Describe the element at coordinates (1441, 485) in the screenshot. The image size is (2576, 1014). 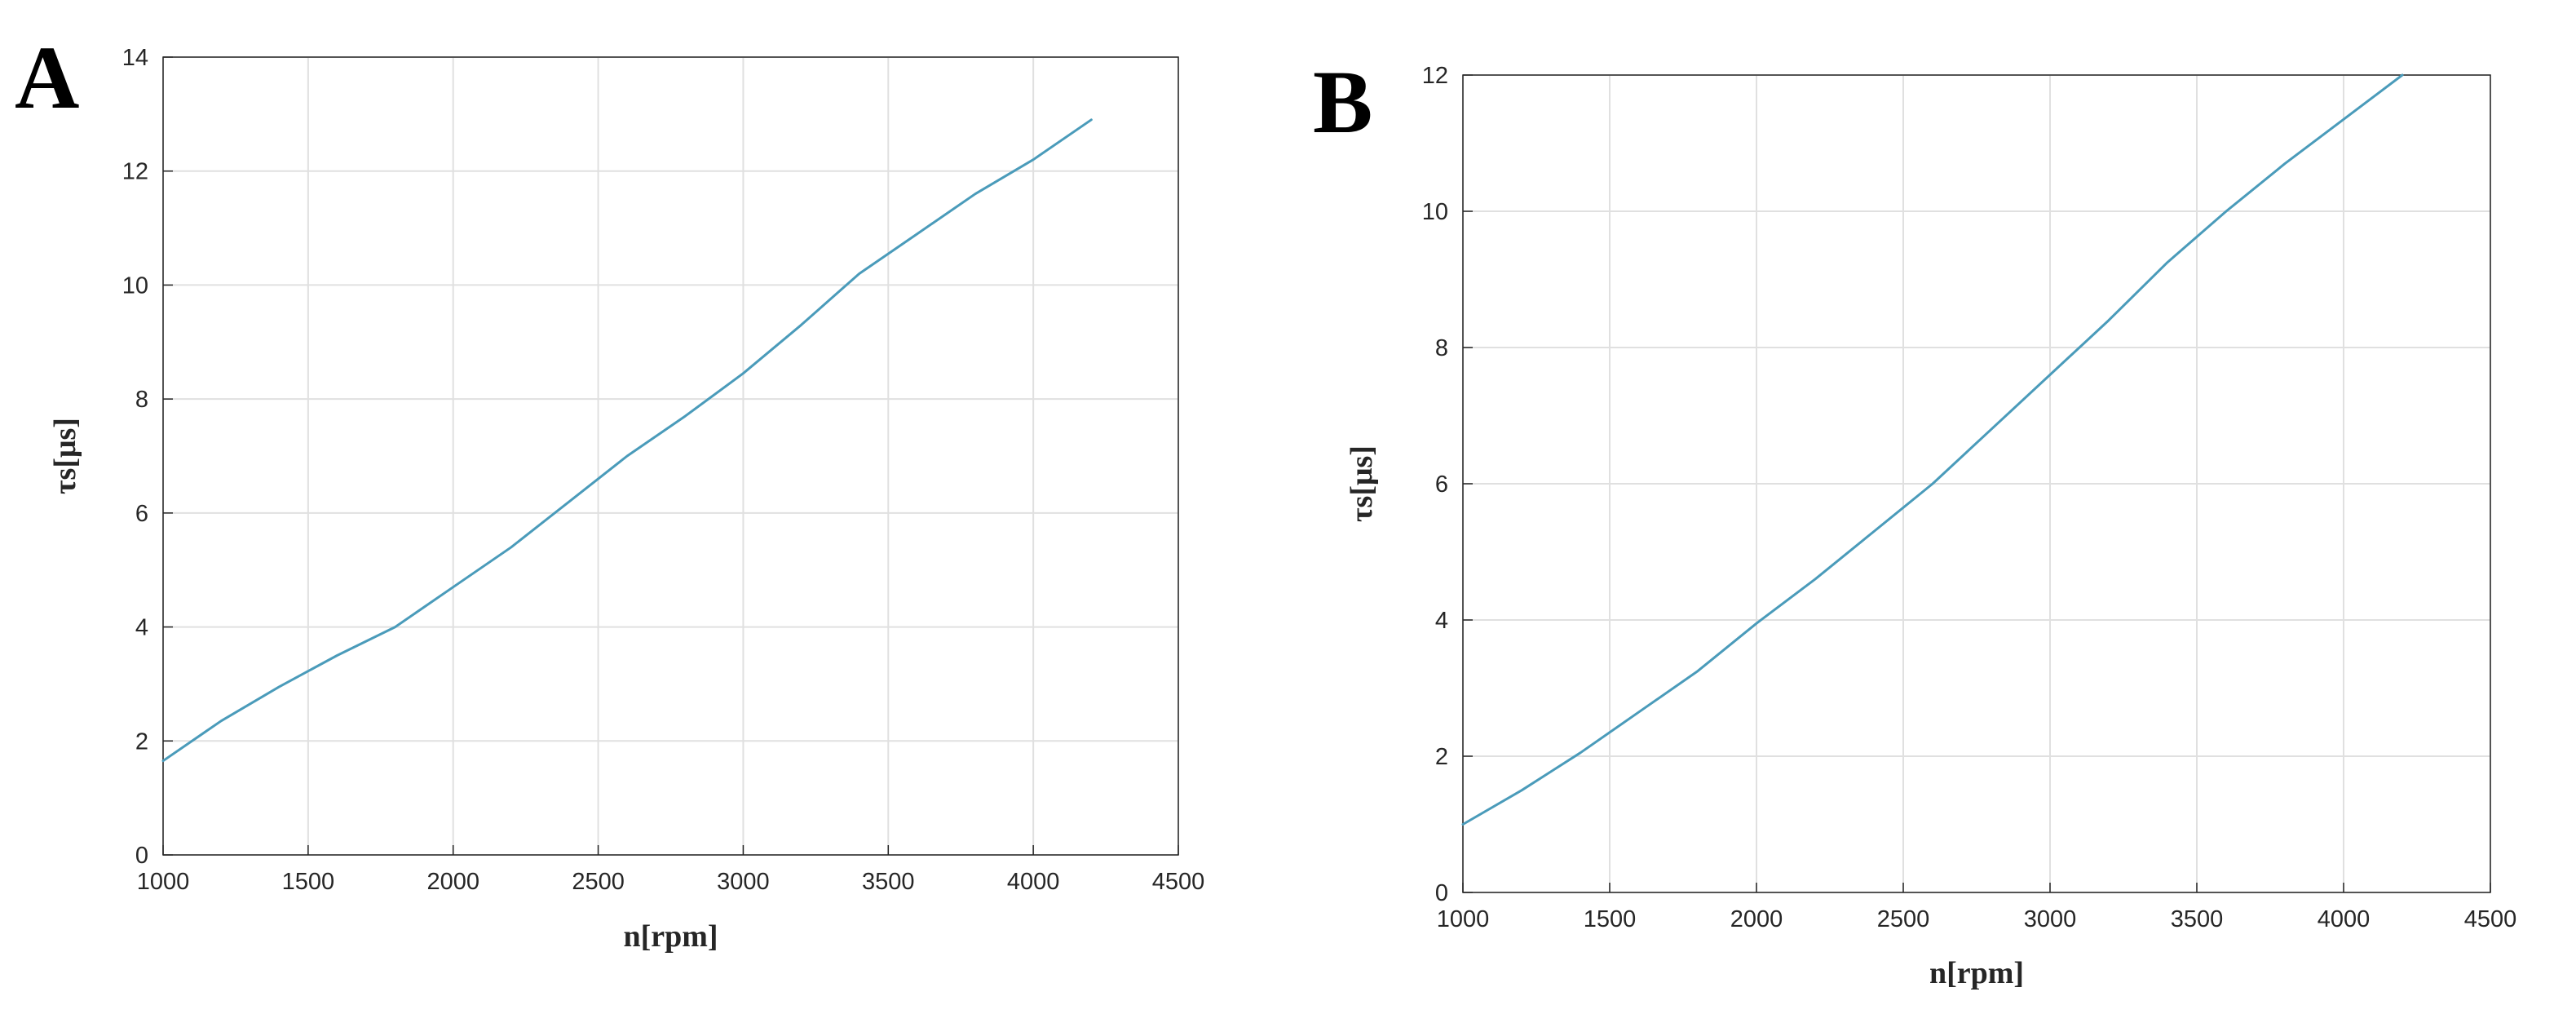
I see `chart-b-y-tick-label: 6` at that location.